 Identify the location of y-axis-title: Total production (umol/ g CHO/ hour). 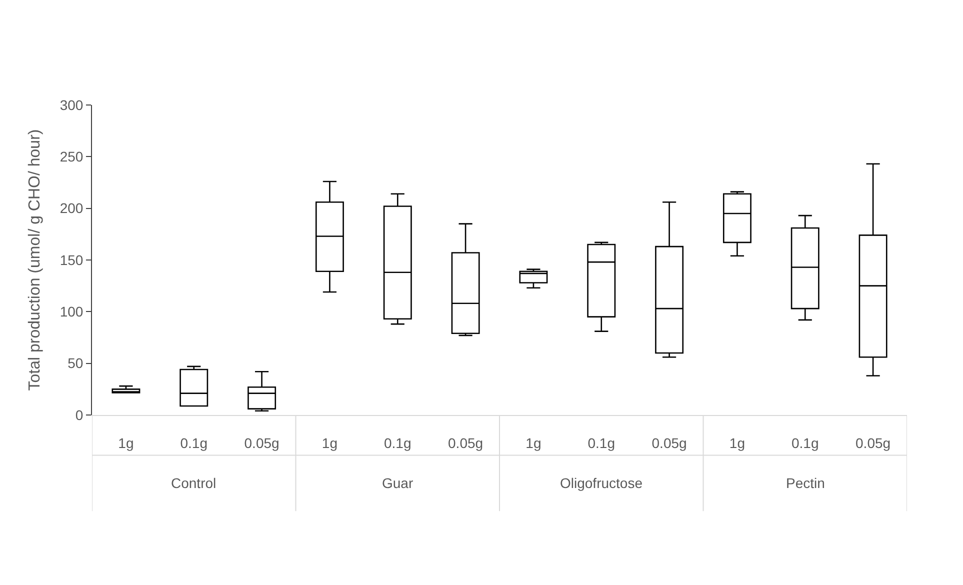
(35, 260).